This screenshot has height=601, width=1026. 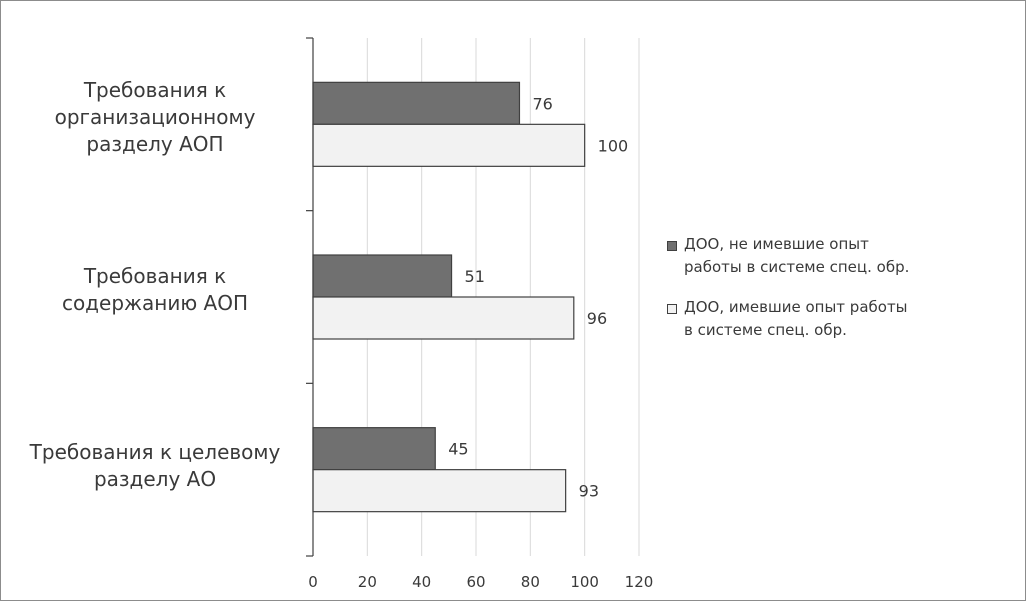 What do you see at coordinates (584, 582) in the screenshot?
I see `x-tick-label-100: 100` at bounding box center [584, 582].